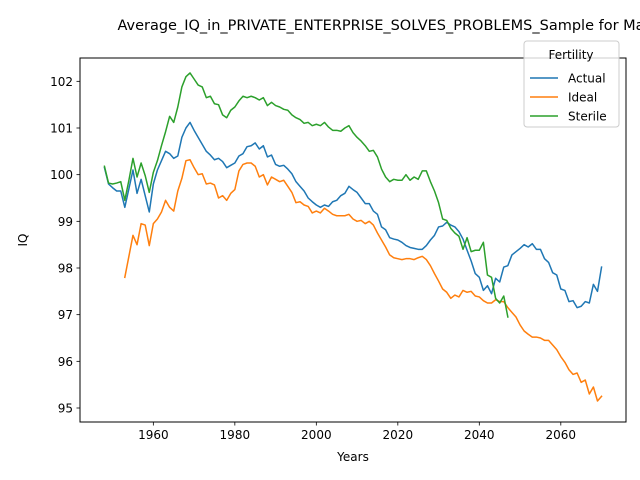 The height and width of the screenshot is (480, 640). I want to click on legend: Fertility Actual Ideal Sterile, so click(571, 84).